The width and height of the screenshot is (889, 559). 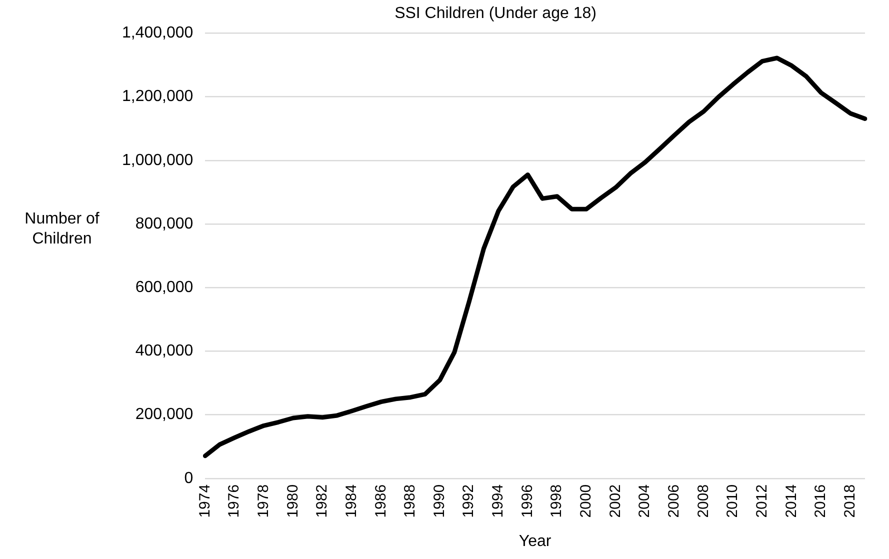 I want to click on x-tick-label: 1974, so click(x=205, y=501).